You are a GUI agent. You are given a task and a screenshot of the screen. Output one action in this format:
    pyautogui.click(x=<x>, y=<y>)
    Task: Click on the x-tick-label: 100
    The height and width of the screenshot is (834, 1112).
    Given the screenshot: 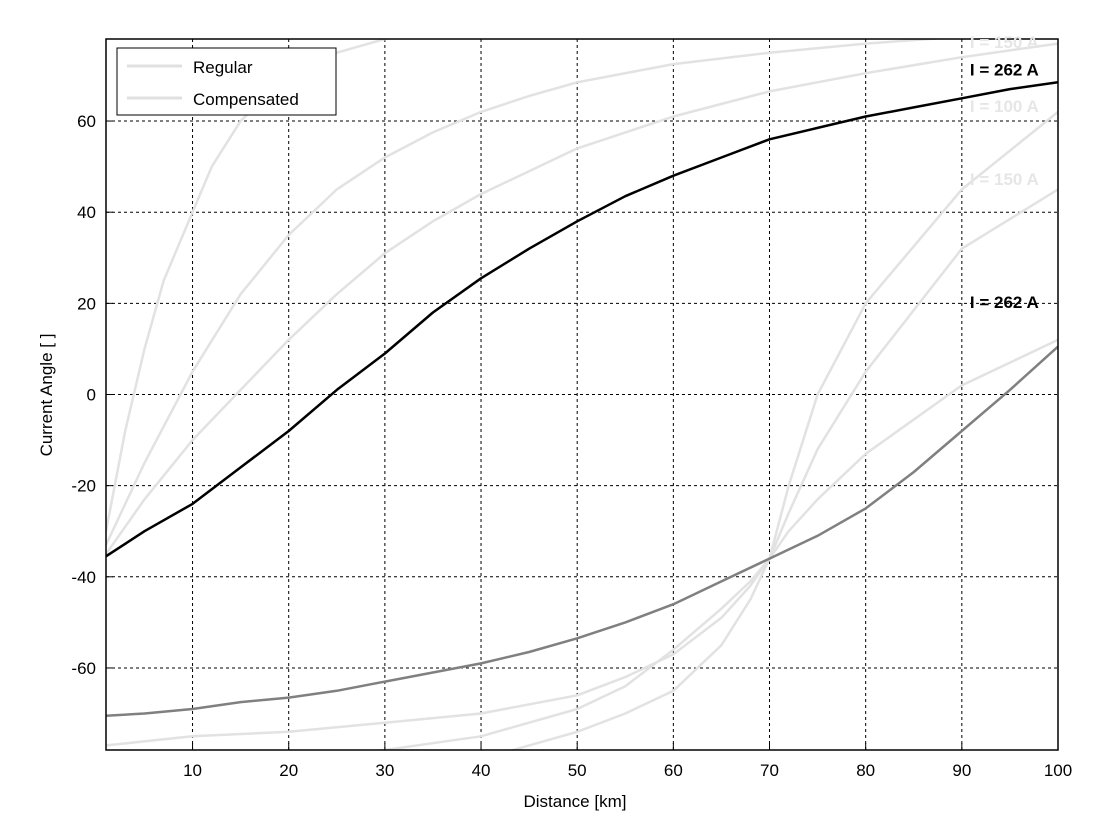 What is the action you would take?
    pyautogui.click(x=1058, y=770)
    